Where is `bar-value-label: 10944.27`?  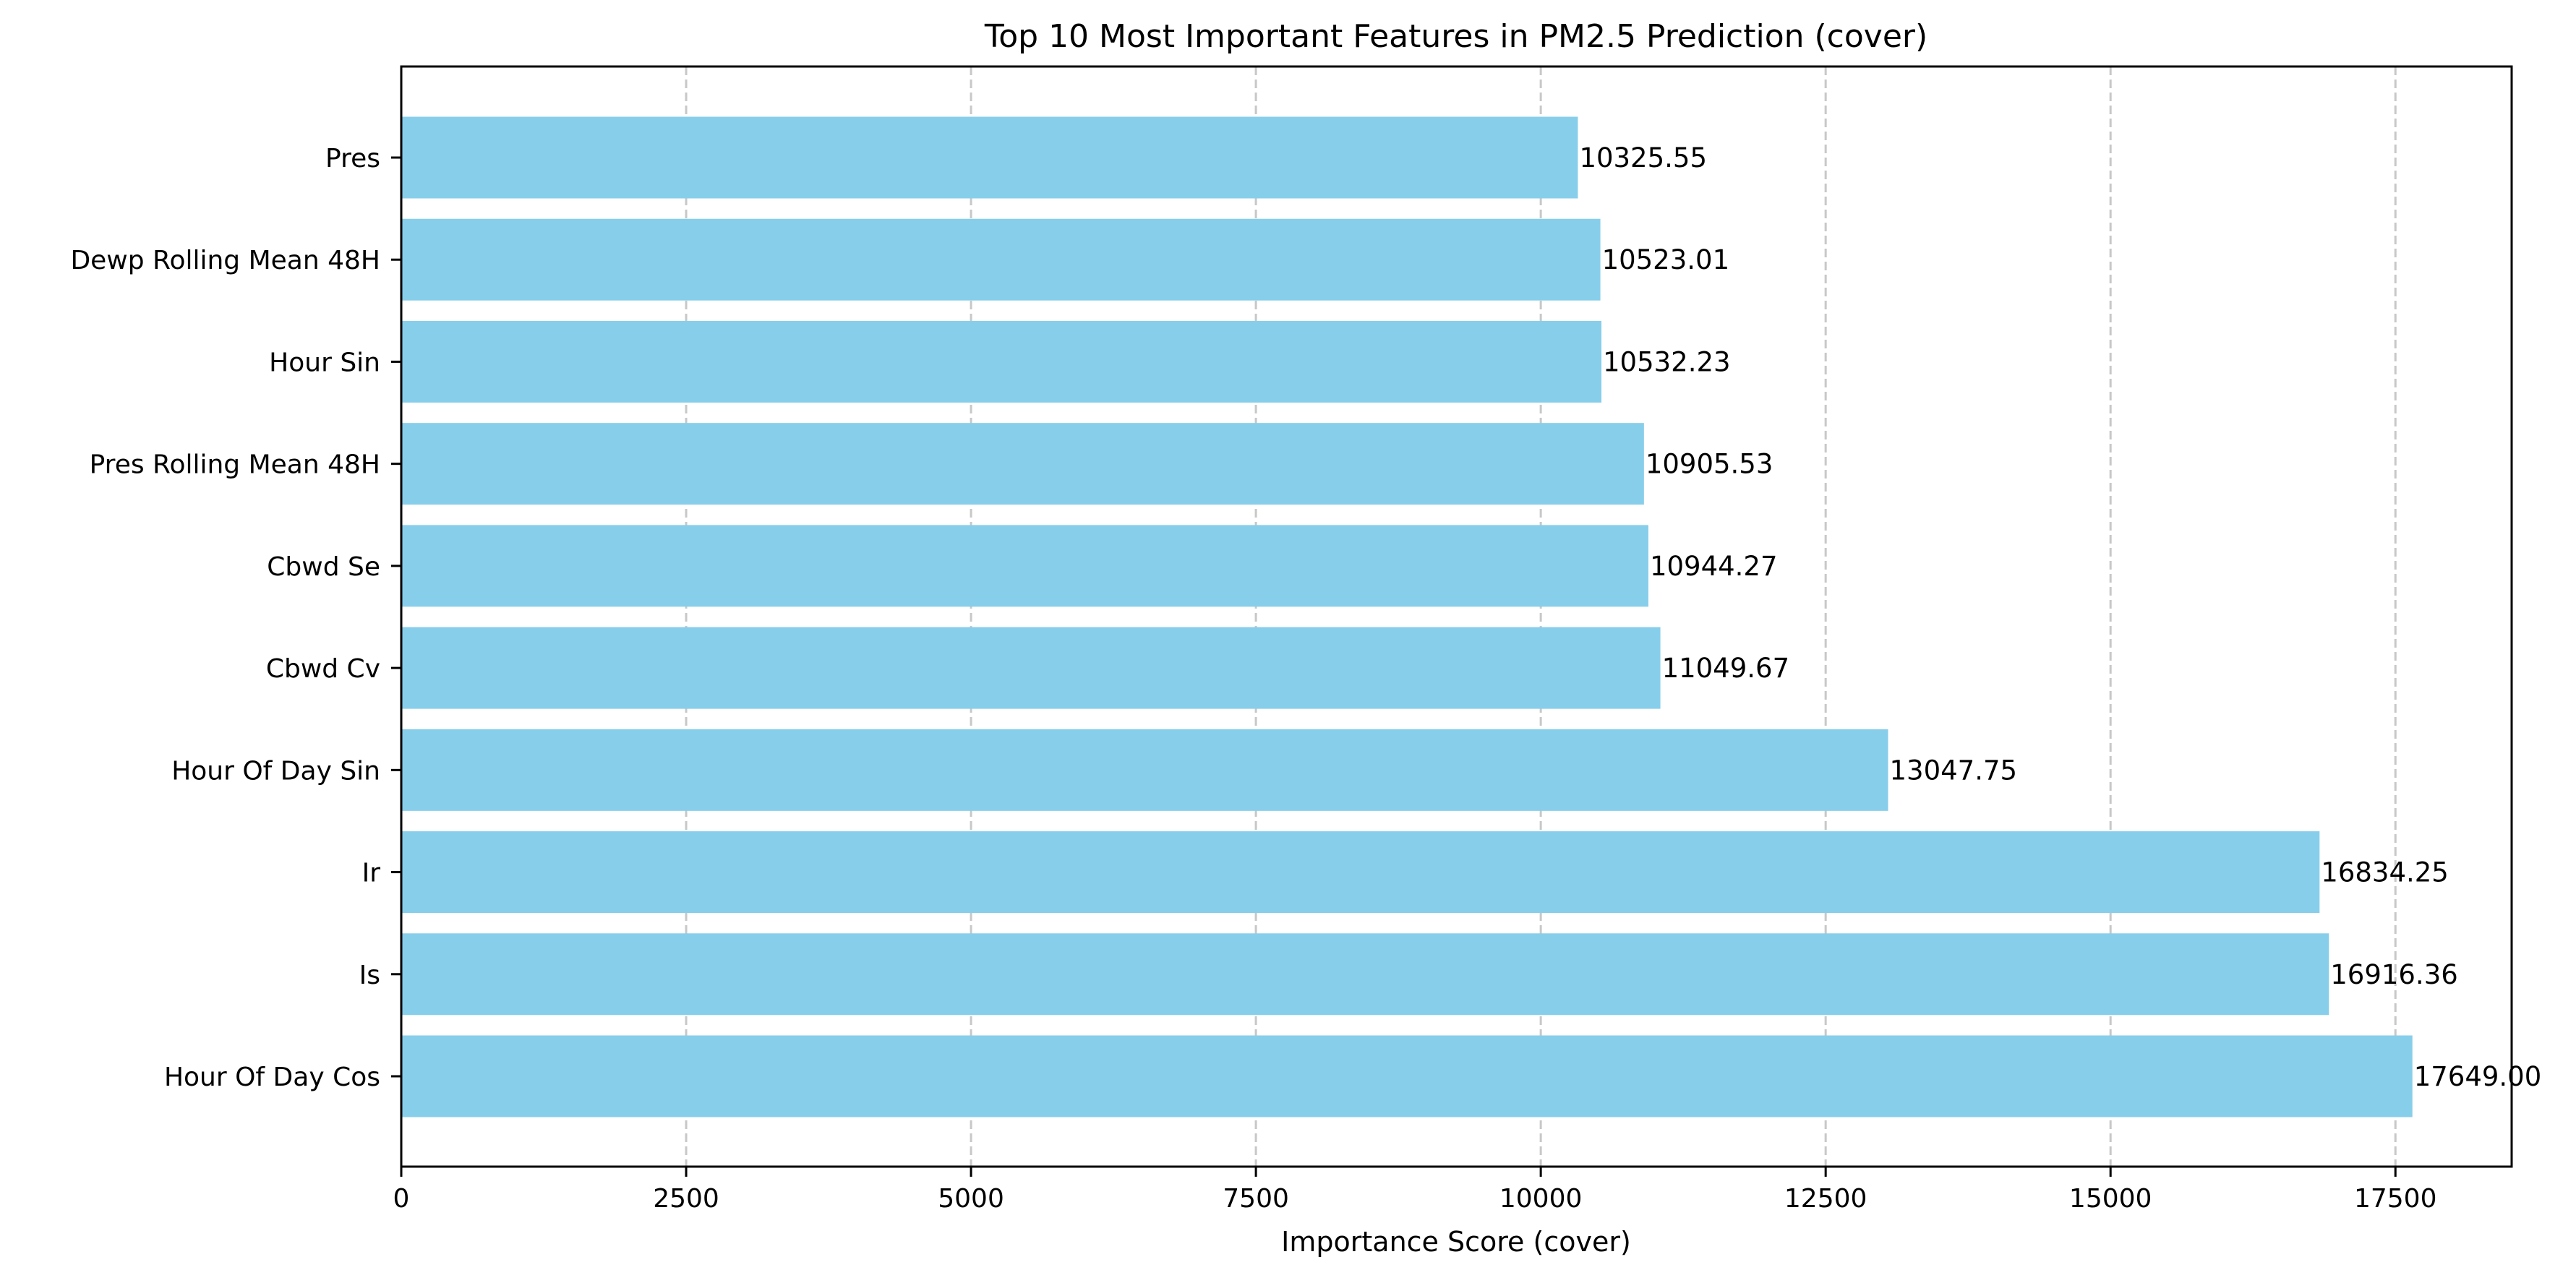
bar-value-label: 10944.27 is located at coordinates (1714, 566).